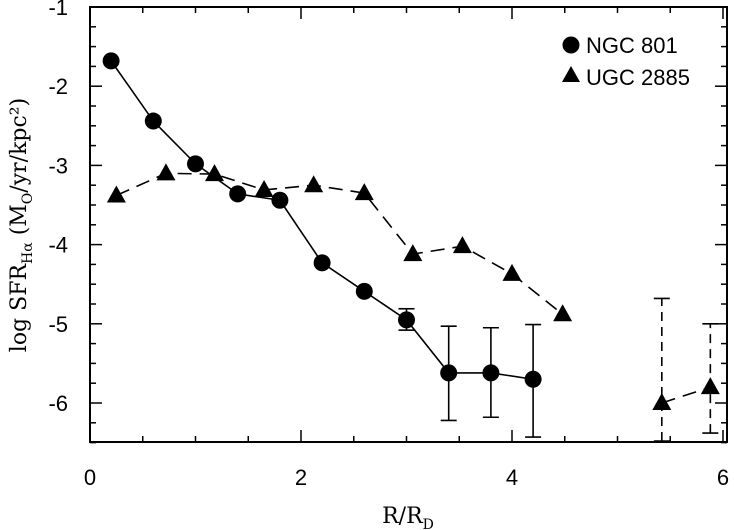  What do you see at coordinates (90, 477) in the screenshot?
I see `x-tick-label: 0` at bounding box center [90, 477].